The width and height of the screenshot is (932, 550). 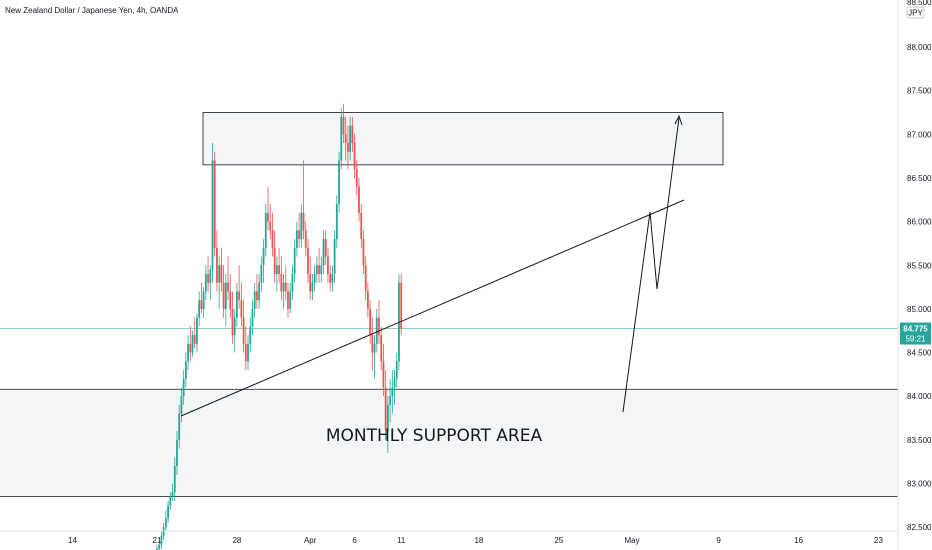 What do you see at coordinates (651, 265) in the screenshot?
I see `projection-path` at bounding box center [651, 265].